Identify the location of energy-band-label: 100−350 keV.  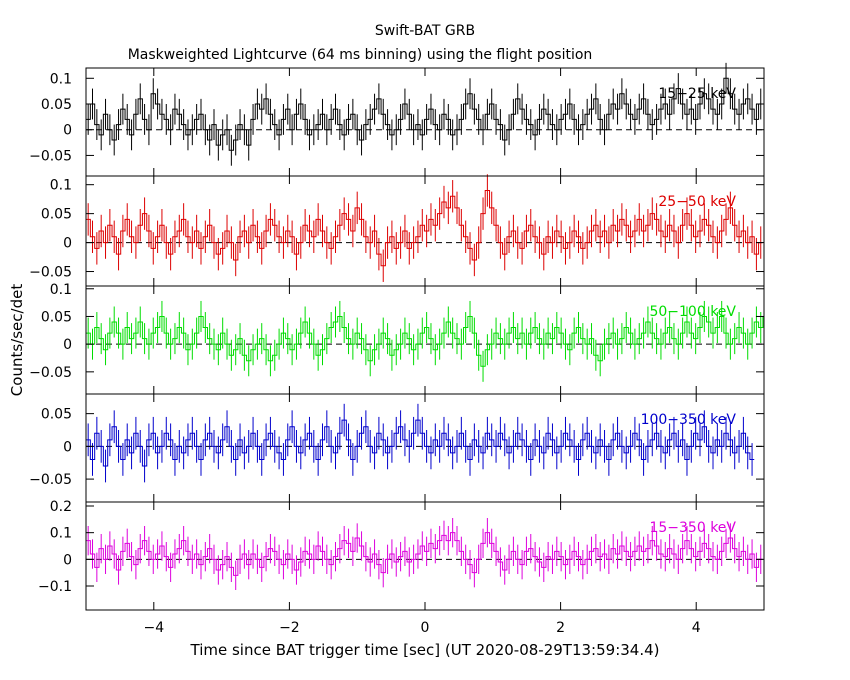
(689, 420).